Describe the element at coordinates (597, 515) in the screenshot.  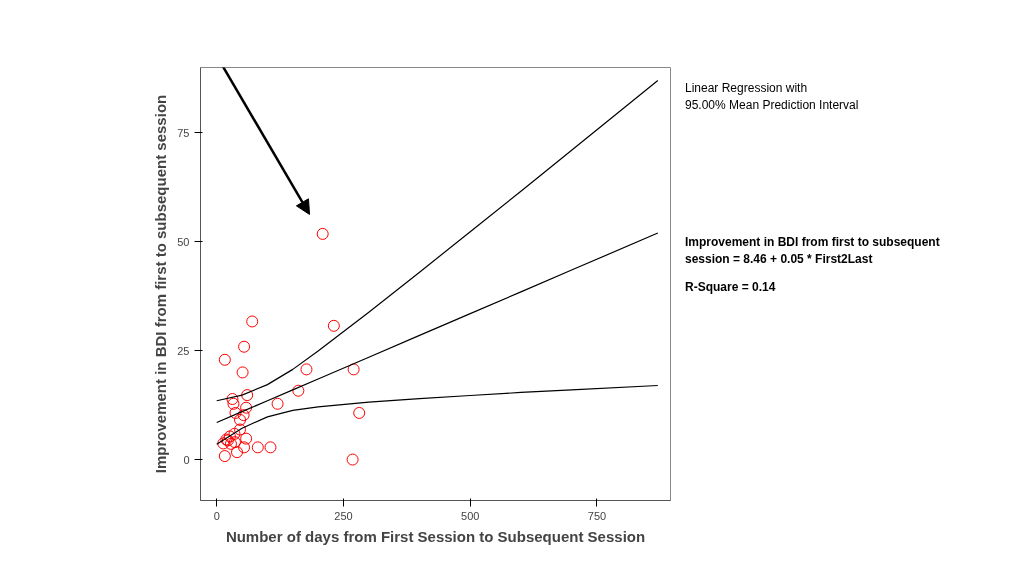
I see `x-tick-label: 750` at that location.